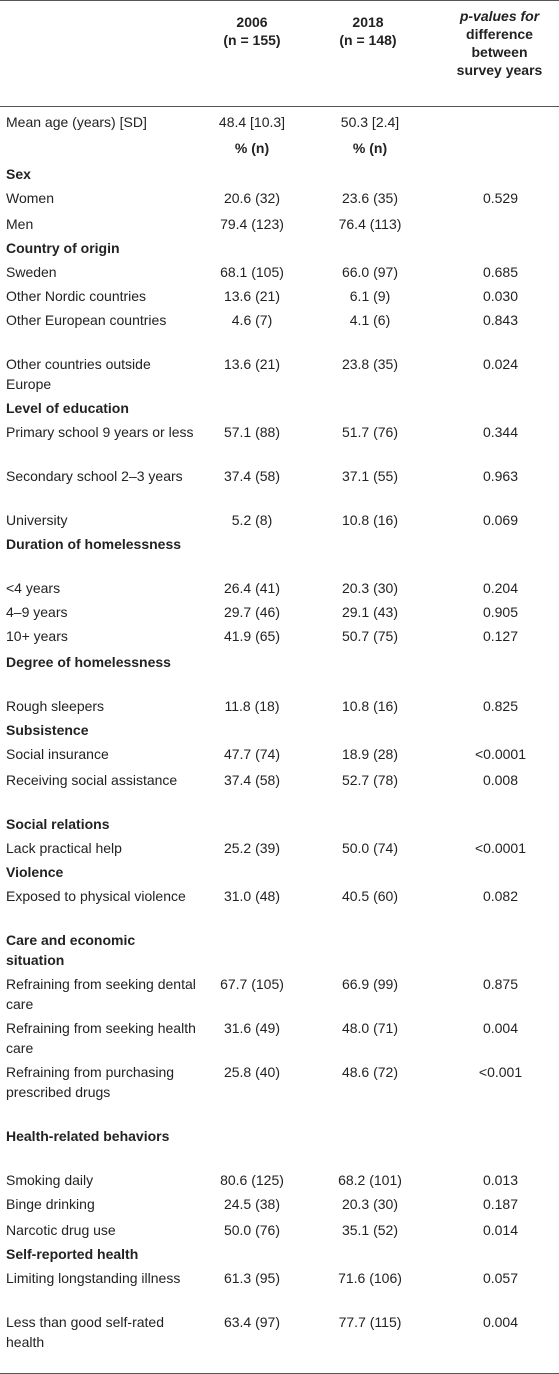 This screenshot has width=559, height=1374. What do you see at coordinates (92, 780) in the screenshot?
I see `row-label: Receiving social assistance` at bounding box center [92, 780].